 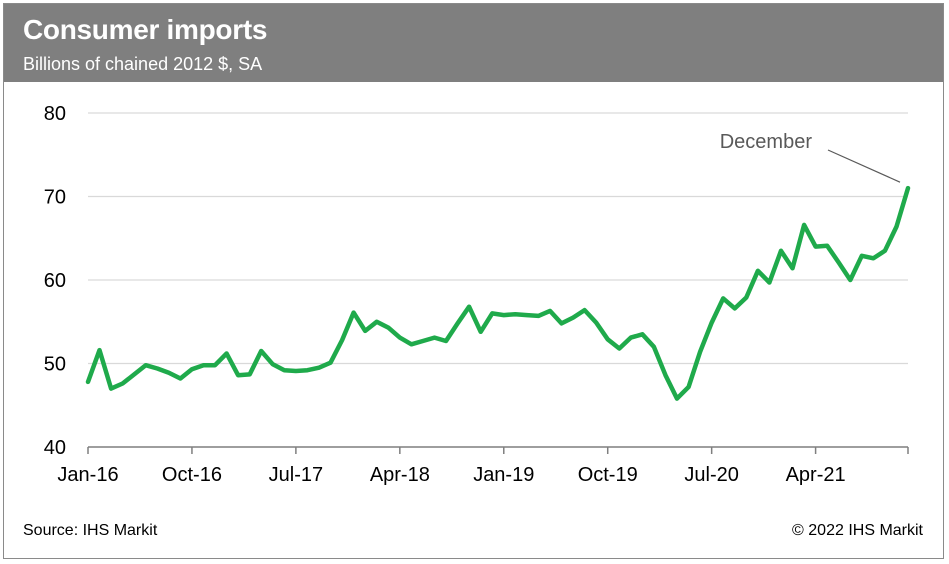 What do you see at coordinates (55, 114) in the screenshot?
I see `y-tick-label: 80` at bounding box center [55, 114].